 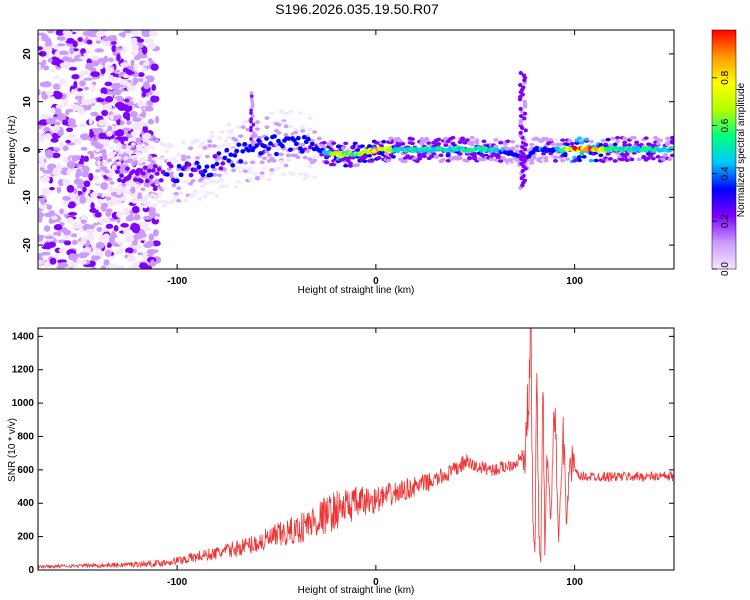 I want to click on y-tick-label: 10, so click(x=27, y=102).